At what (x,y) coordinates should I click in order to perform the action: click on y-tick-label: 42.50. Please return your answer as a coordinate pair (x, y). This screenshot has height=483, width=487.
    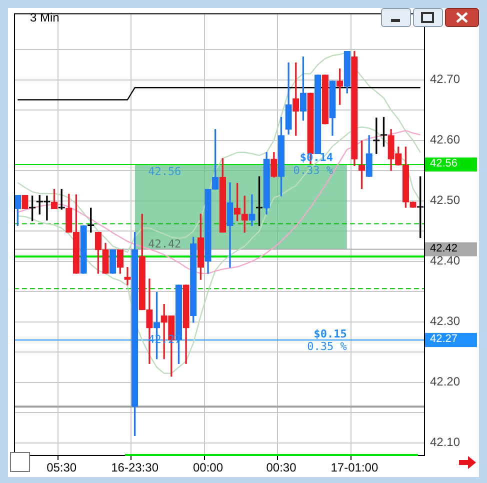
    Looking at the image, I should click on (445, 200).